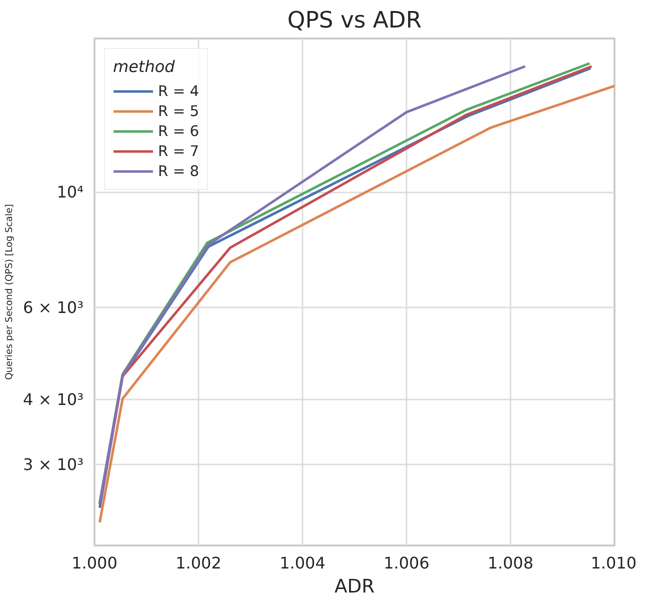 The height and width of the screenshot is (613, 646). I want to click on legend-title: method, so click(144, 66).